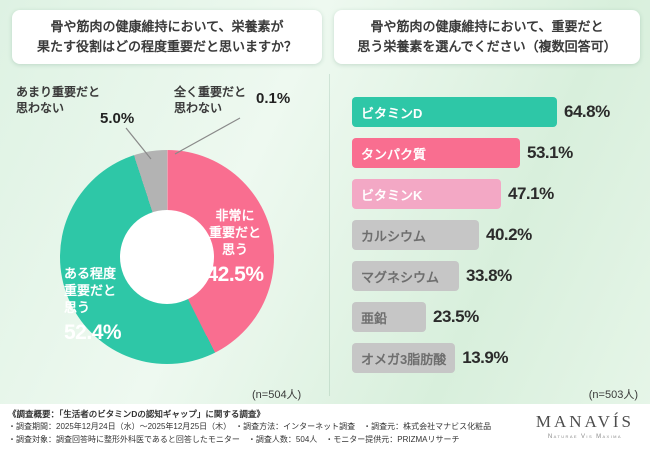  I want to click on bar-row: カルシウム 40.2%, so click(498, 235).